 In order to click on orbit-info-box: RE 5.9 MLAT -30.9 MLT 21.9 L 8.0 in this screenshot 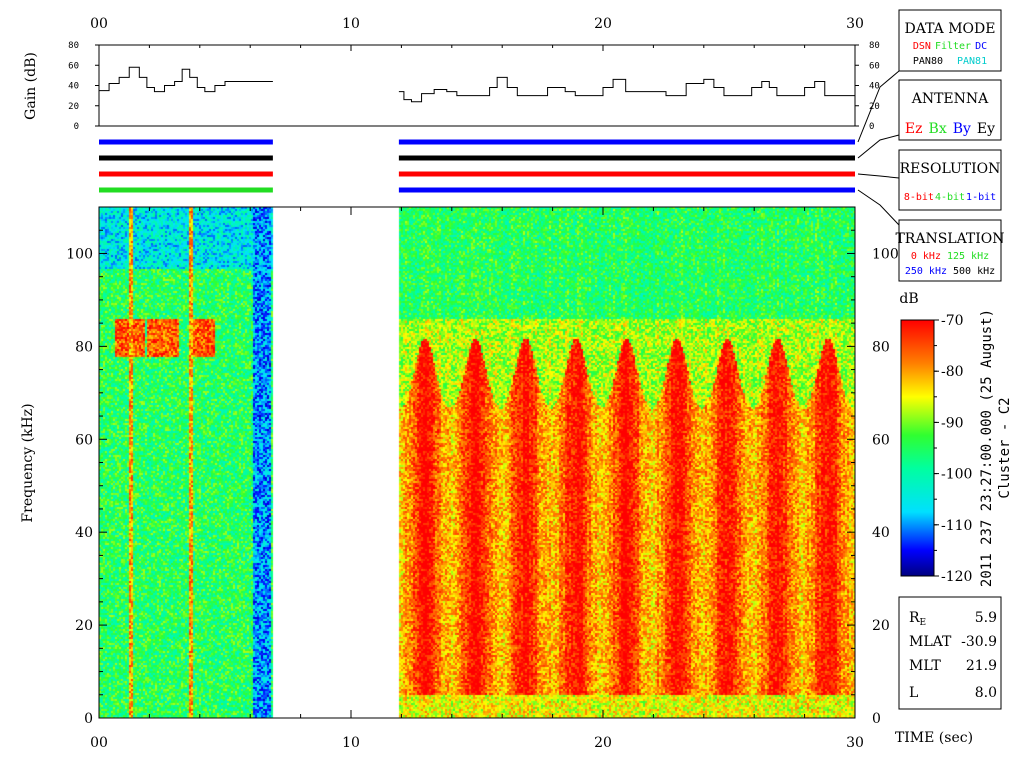, I will do `click(950, 653)`.